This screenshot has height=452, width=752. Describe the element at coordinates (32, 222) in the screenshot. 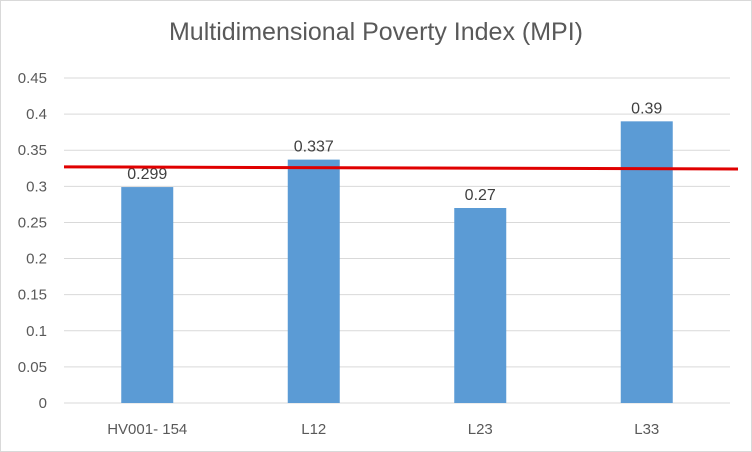

I see `y-tick-label: 0.25` at that location.